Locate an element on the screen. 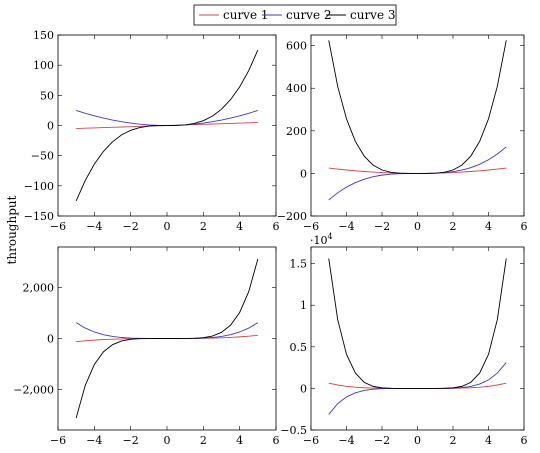 The image size is (540, 453). y-tick-label: −2,000 is located at coordinates (33, 389).